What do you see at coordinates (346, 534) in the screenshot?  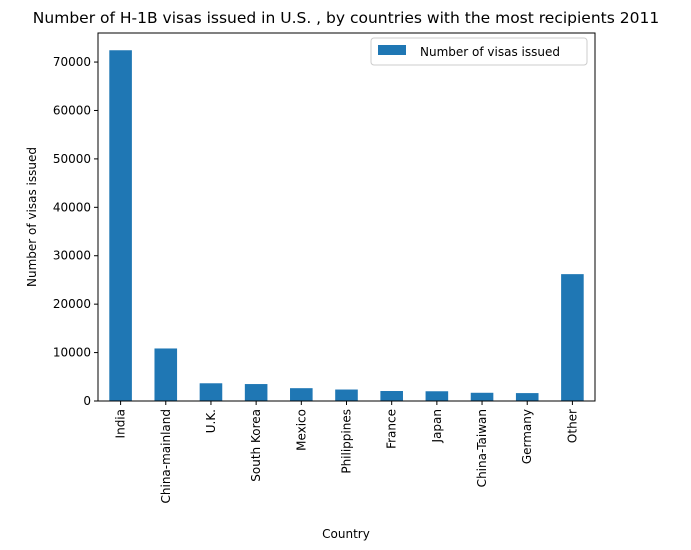 I see `x-axis-title: Country` at bounding box center [346, 534].